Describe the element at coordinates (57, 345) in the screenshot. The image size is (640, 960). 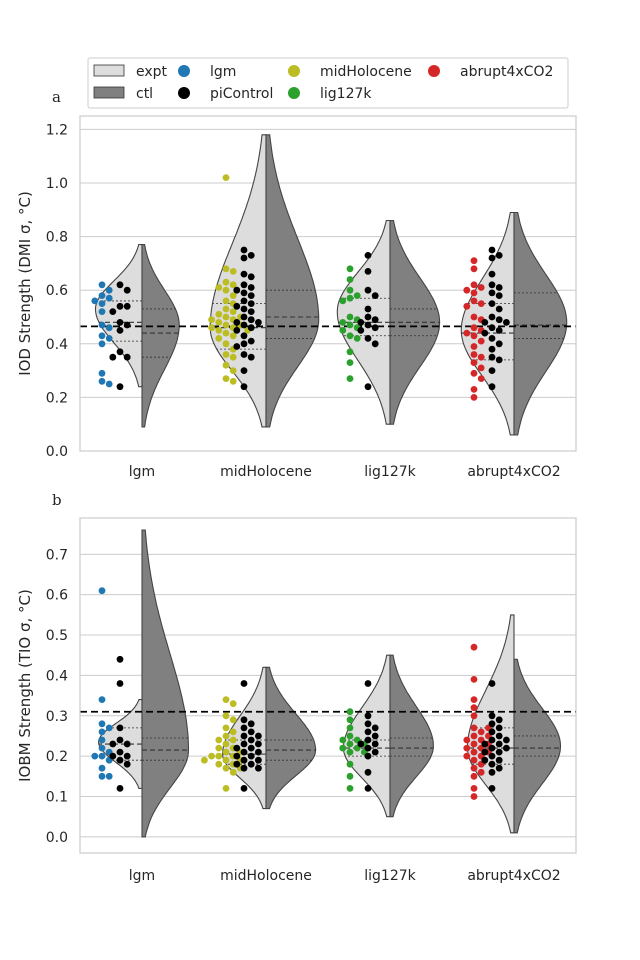
I see `y-tick-label: 0.4` at that location.